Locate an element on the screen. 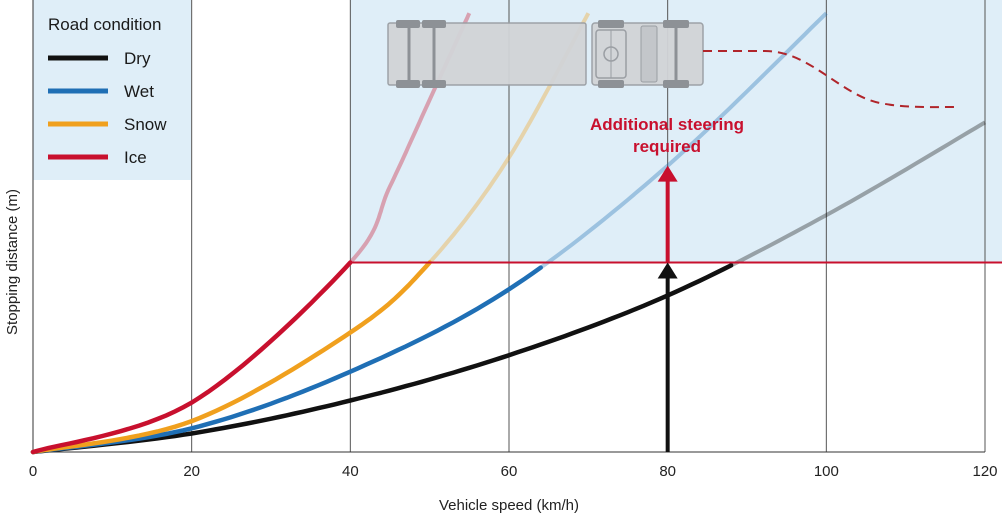 This screenshot has width=1002, height=517. legend-title: Road condition is located at coordinates (104, 24).